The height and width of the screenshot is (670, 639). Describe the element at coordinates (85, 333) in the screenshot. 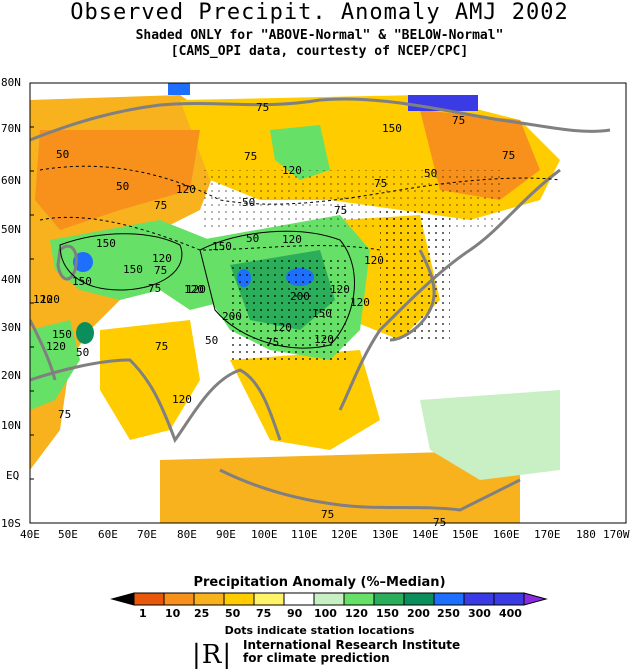

I see `cell-strong-iran` at that location.